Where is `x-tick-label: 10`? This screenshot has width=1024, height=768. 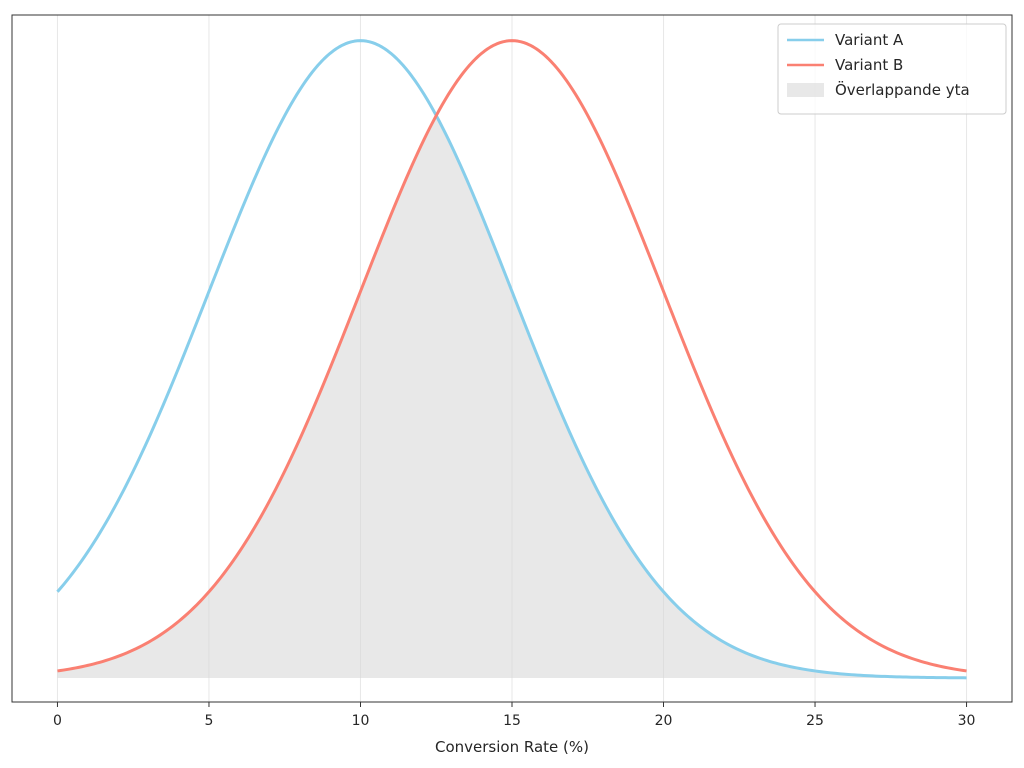 x-tick-label: 10 is located at coordinates (361, 721).